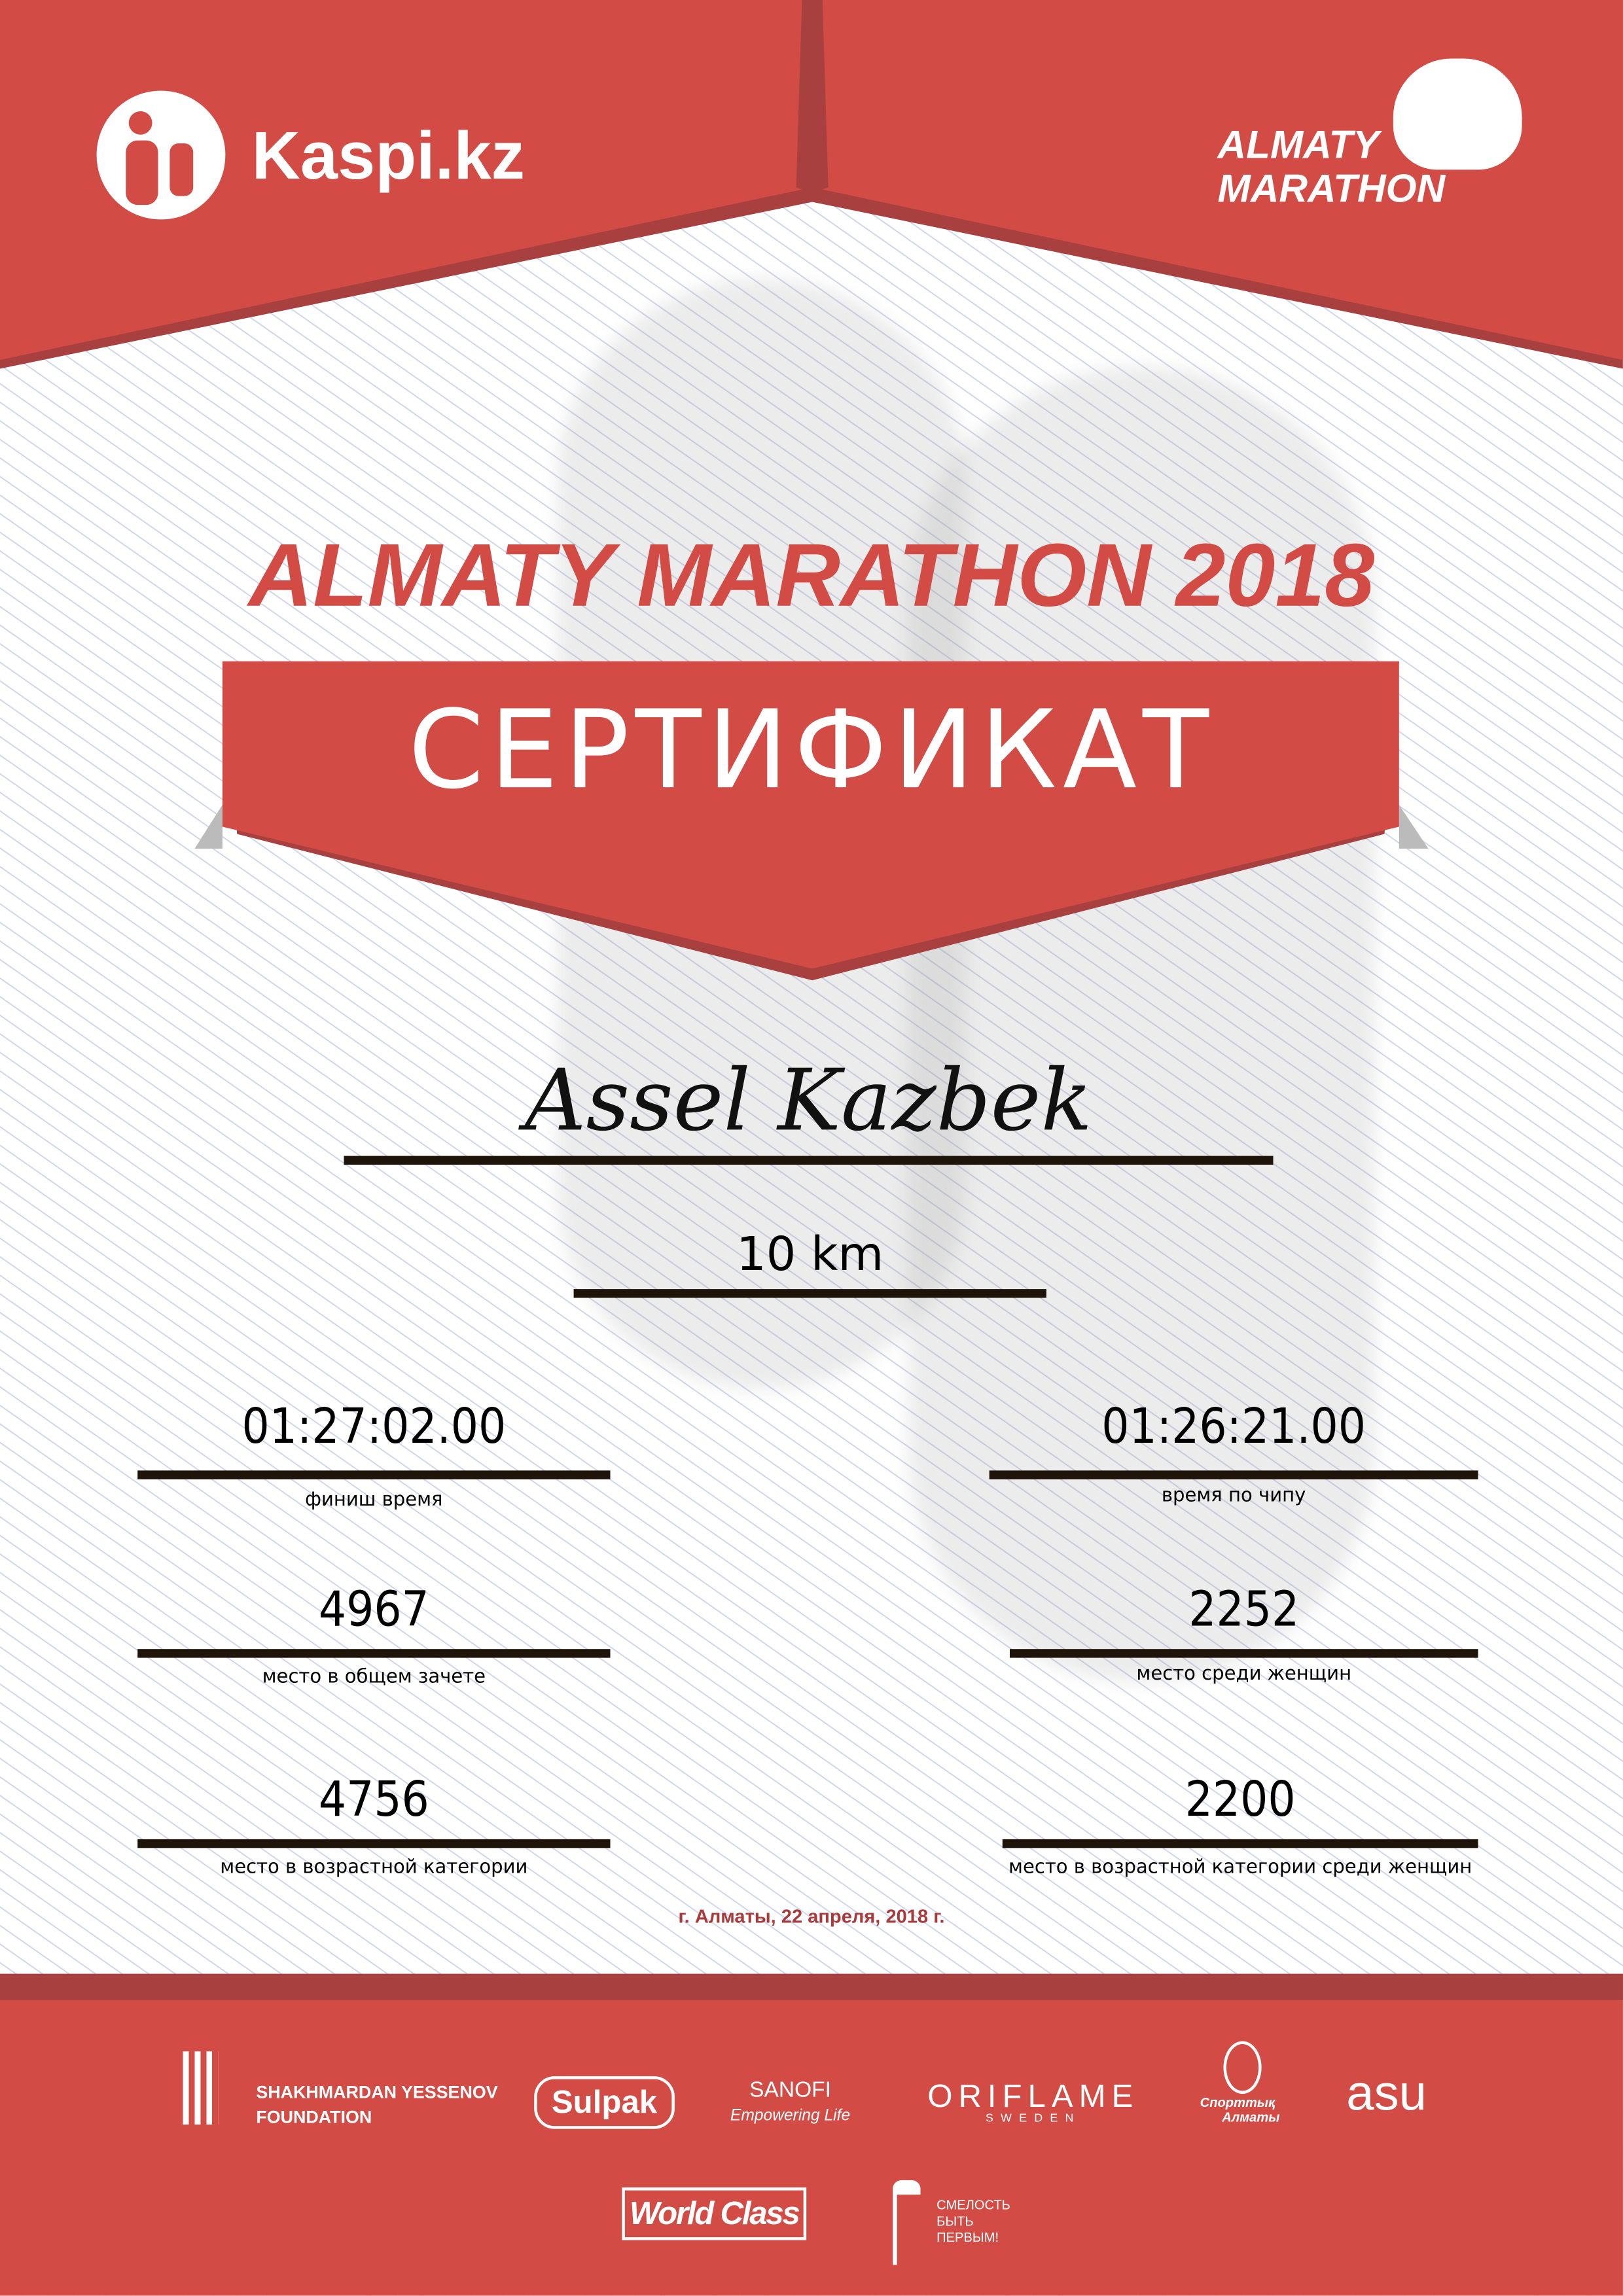  What do you see at coordinates (374, 1500) in the screenshot?
I see `finish-time-label: финиш время` at bounding box center [374, 1500].